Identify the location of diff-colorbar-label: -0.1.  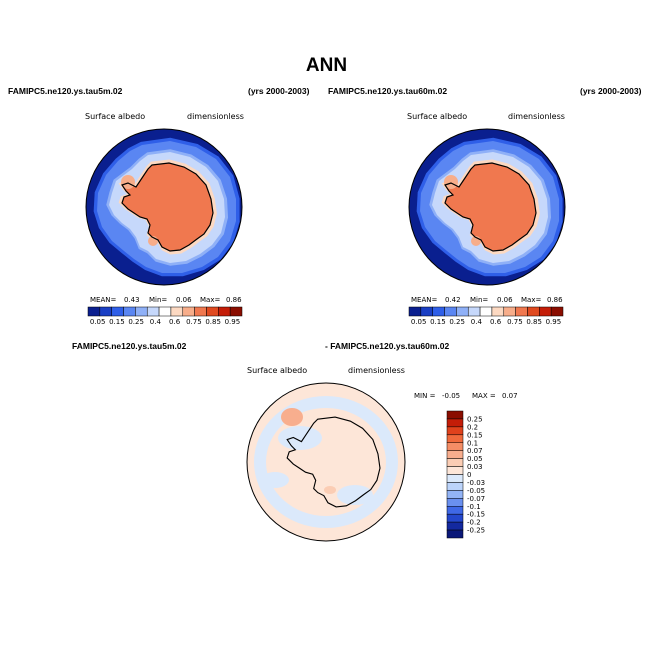
(474, 507).